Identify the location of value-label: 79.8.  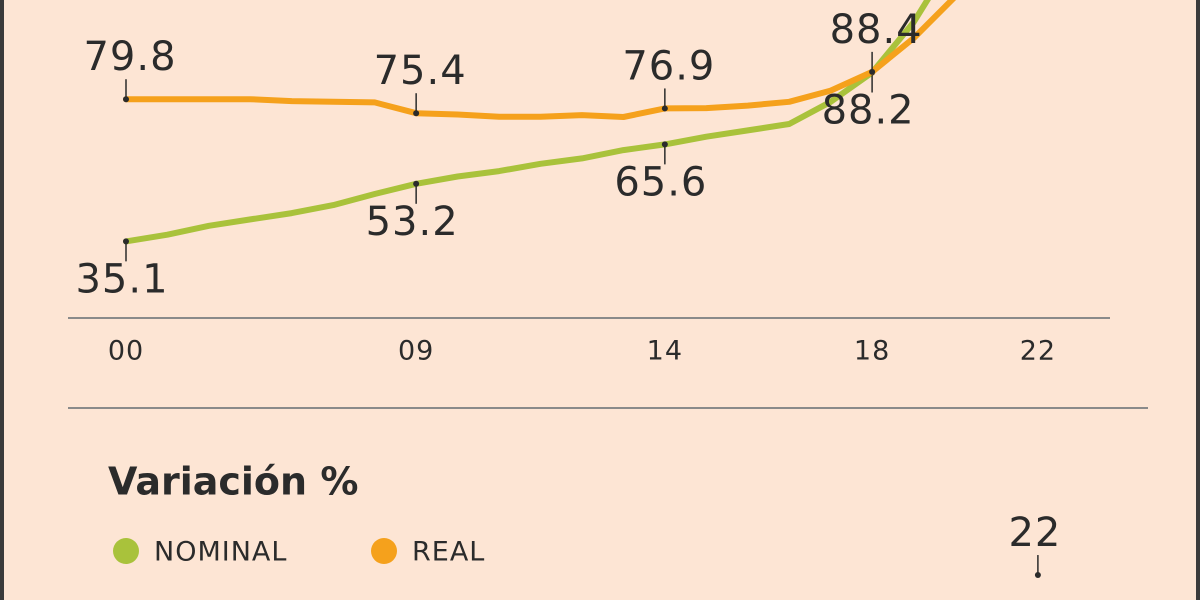
(129, 57).